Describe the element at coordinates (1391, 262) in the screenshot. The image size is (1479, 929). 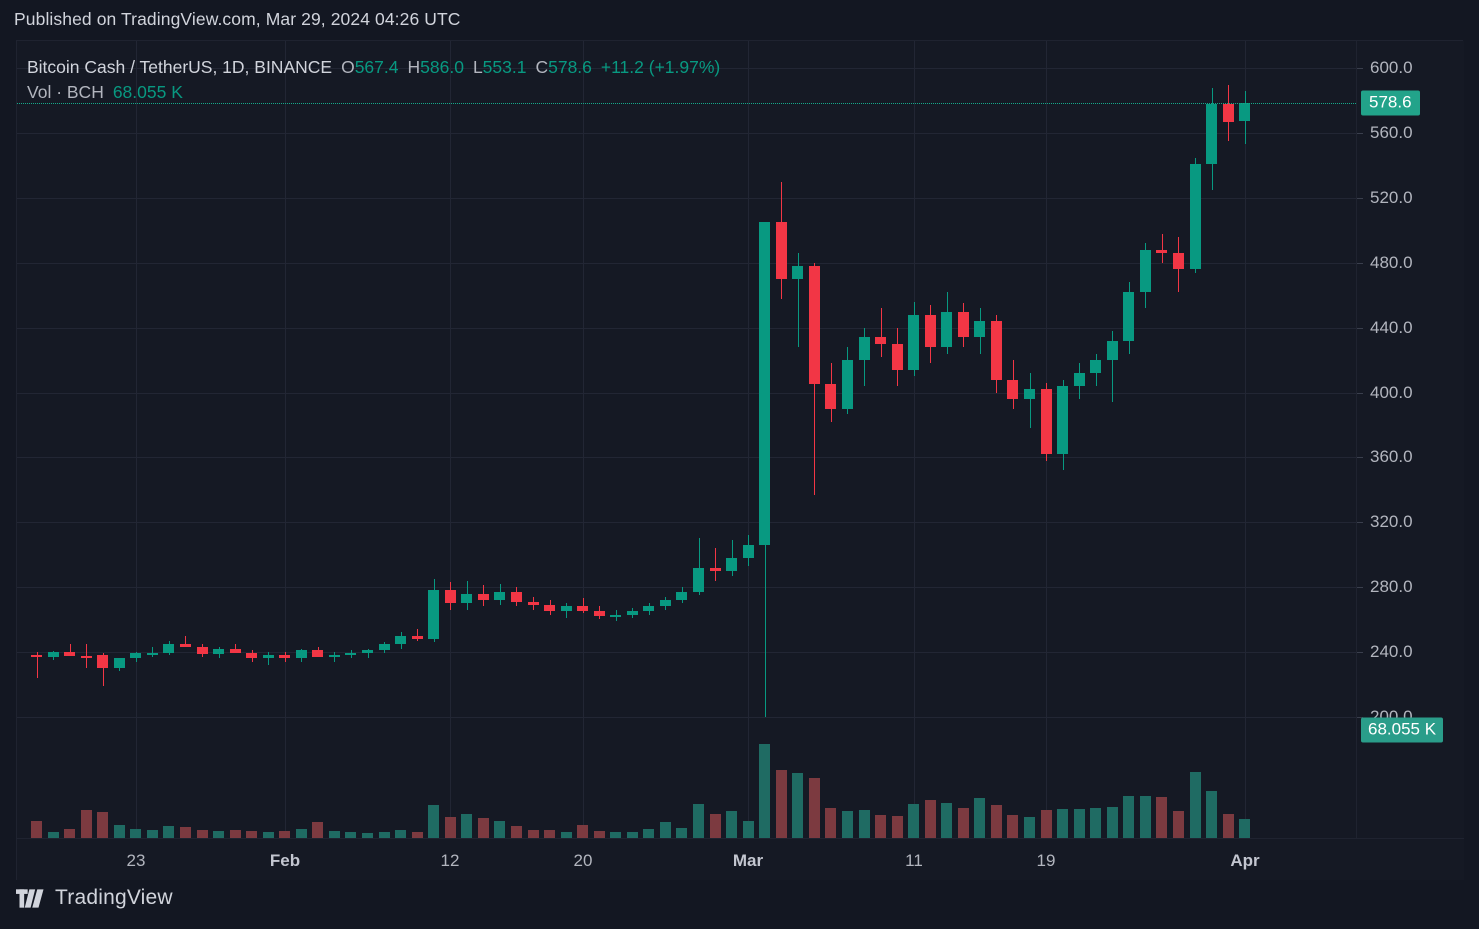
I see `price-axis-label: 480.0` at that location.